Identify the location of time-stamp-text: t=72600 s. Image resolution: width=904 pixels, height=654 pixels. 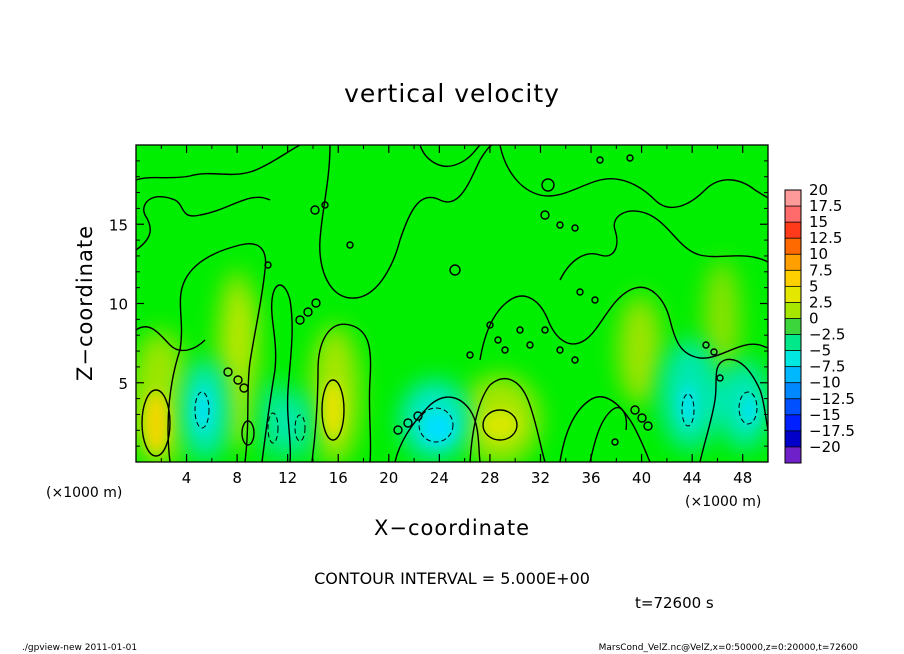
(674, 603).